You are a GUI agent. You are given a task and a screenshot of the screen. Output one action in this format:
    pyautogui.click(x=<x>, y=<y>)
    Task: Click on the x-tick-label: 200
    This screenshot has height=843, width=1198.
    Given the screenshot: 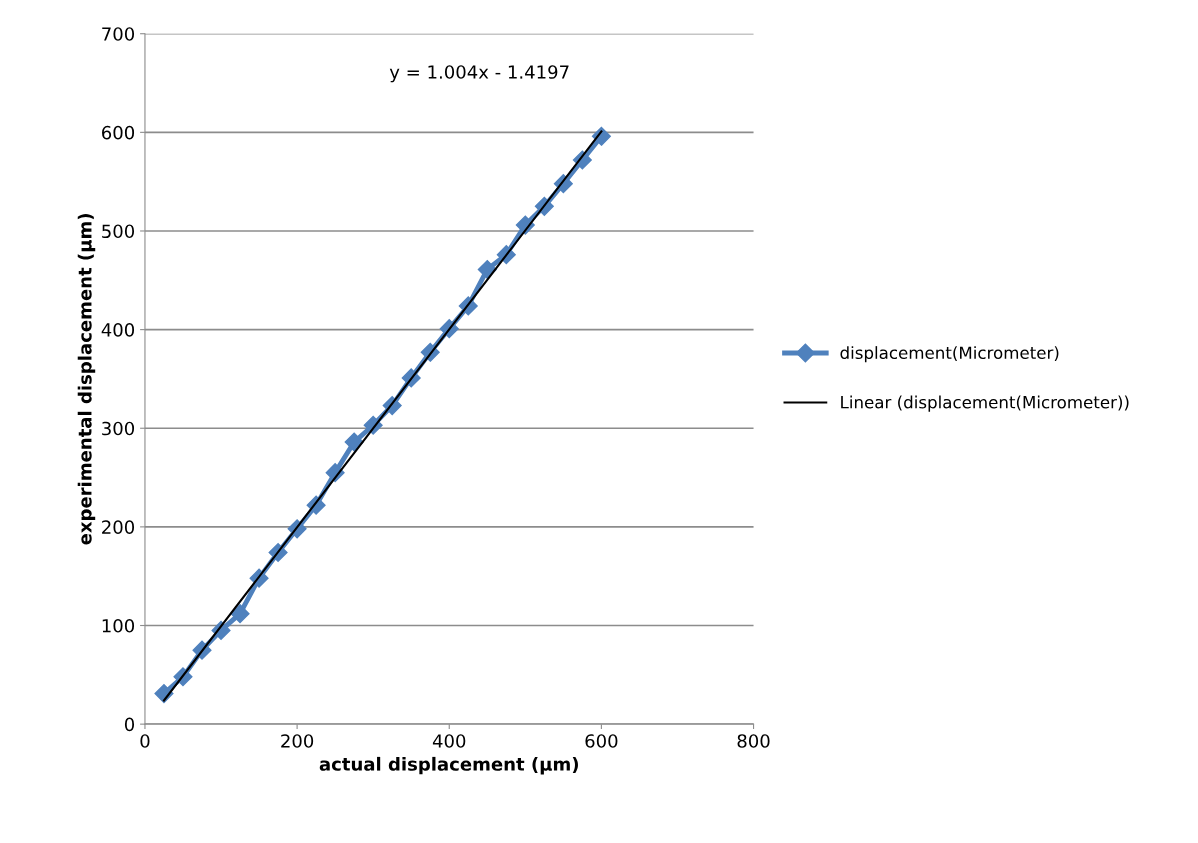 What is the action you would take?
    pyautogui.click(x=297, y=741)
    